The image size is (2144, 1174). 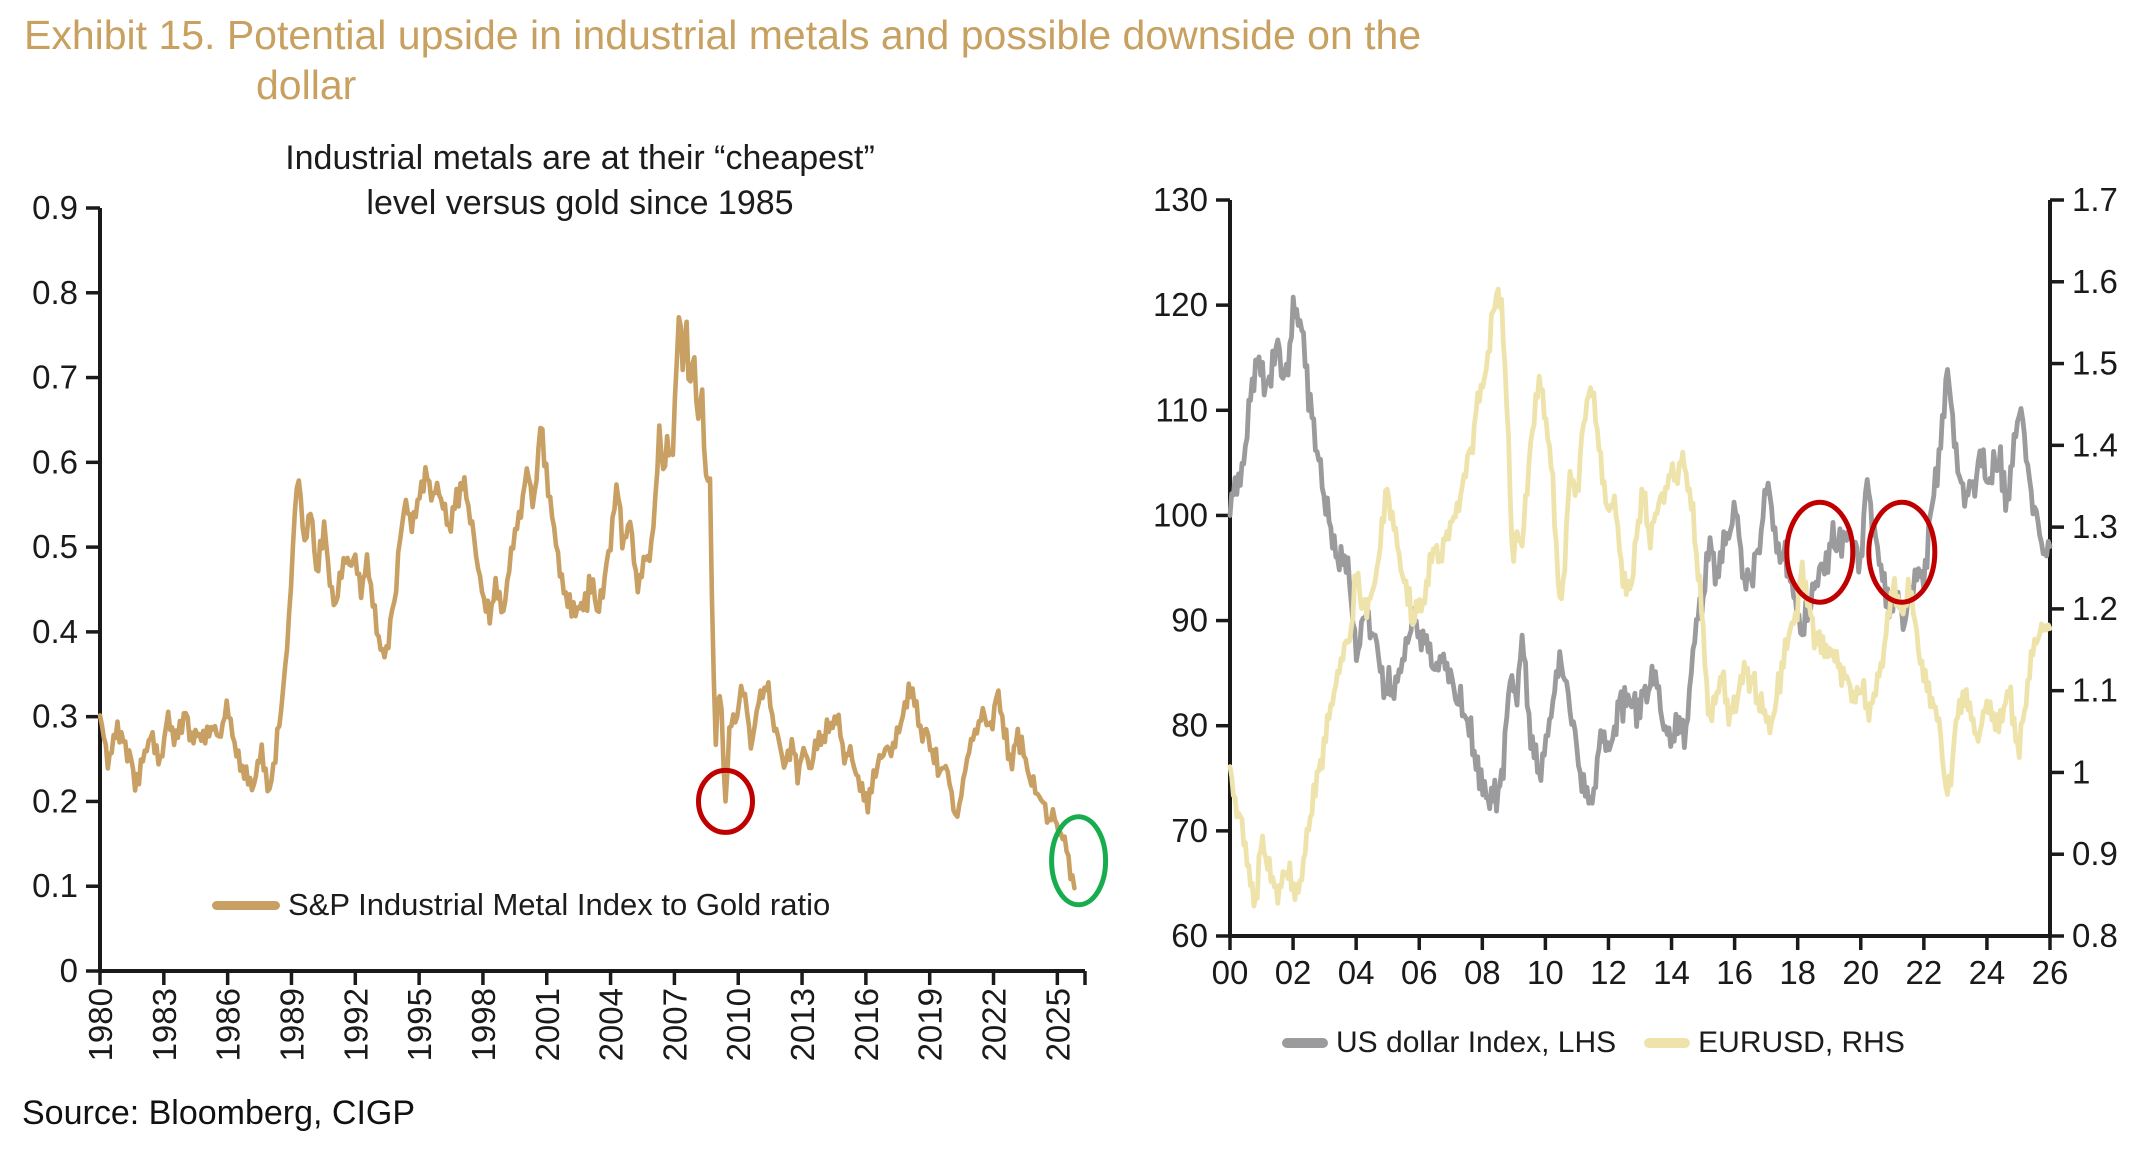 I want to click on y-right-tick-label: 1.7, so click(x=2095, y=199).